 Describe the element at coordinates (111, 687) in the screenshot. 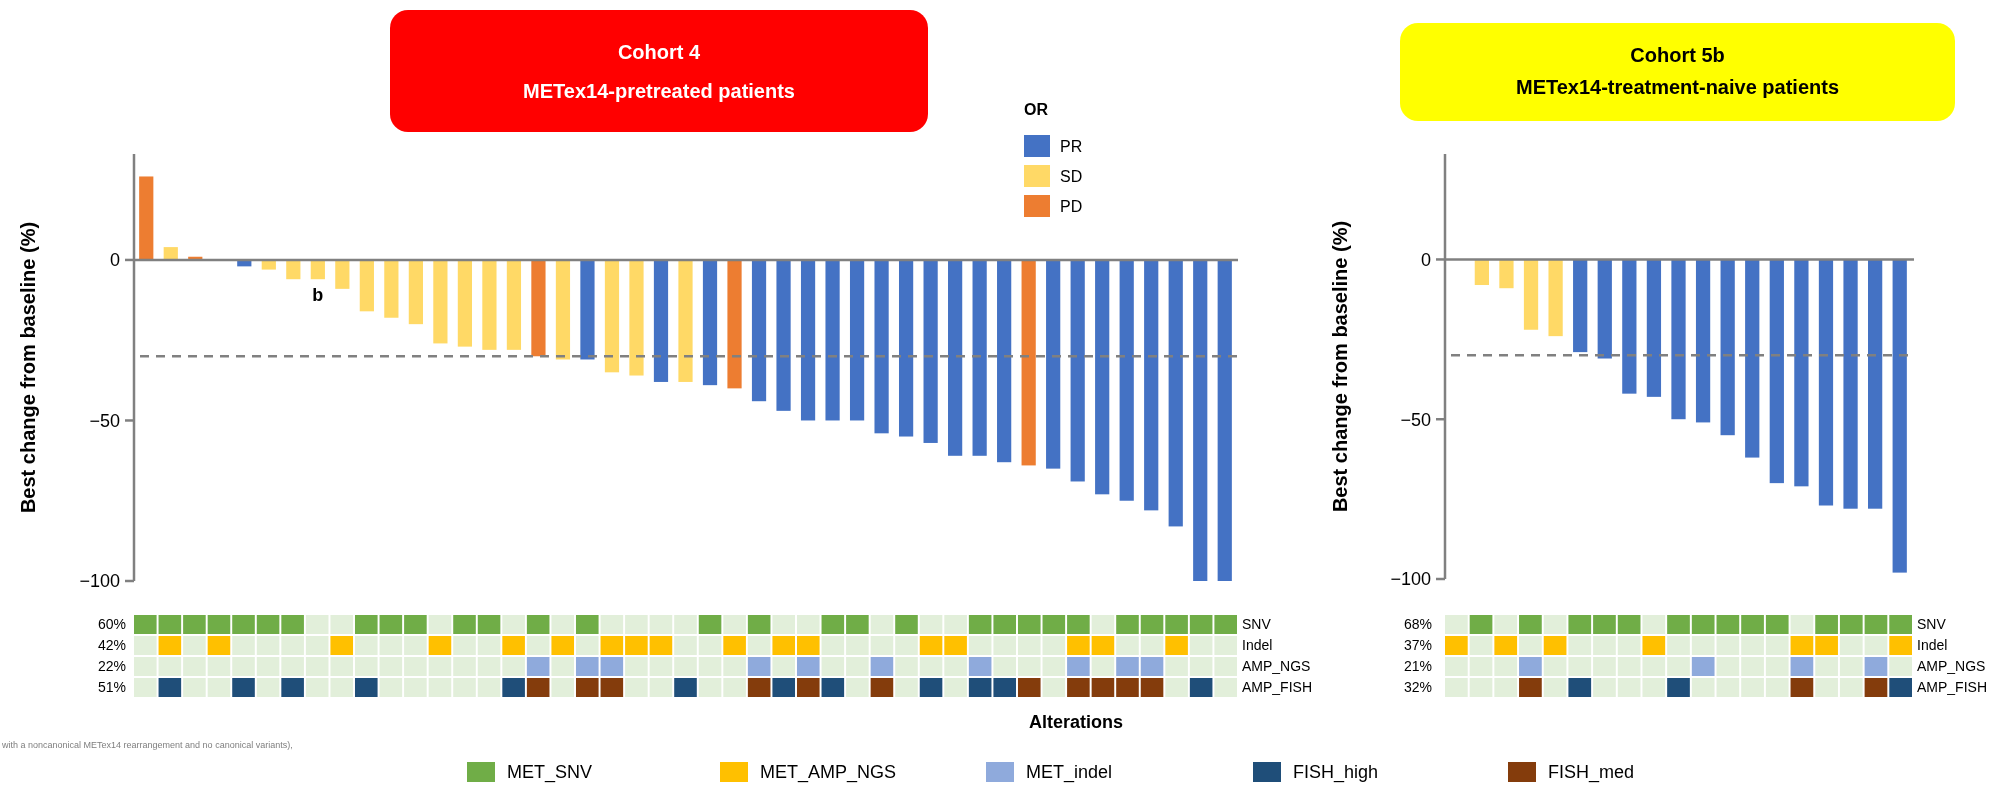

I see `y-axis-title: 51%` at that location.